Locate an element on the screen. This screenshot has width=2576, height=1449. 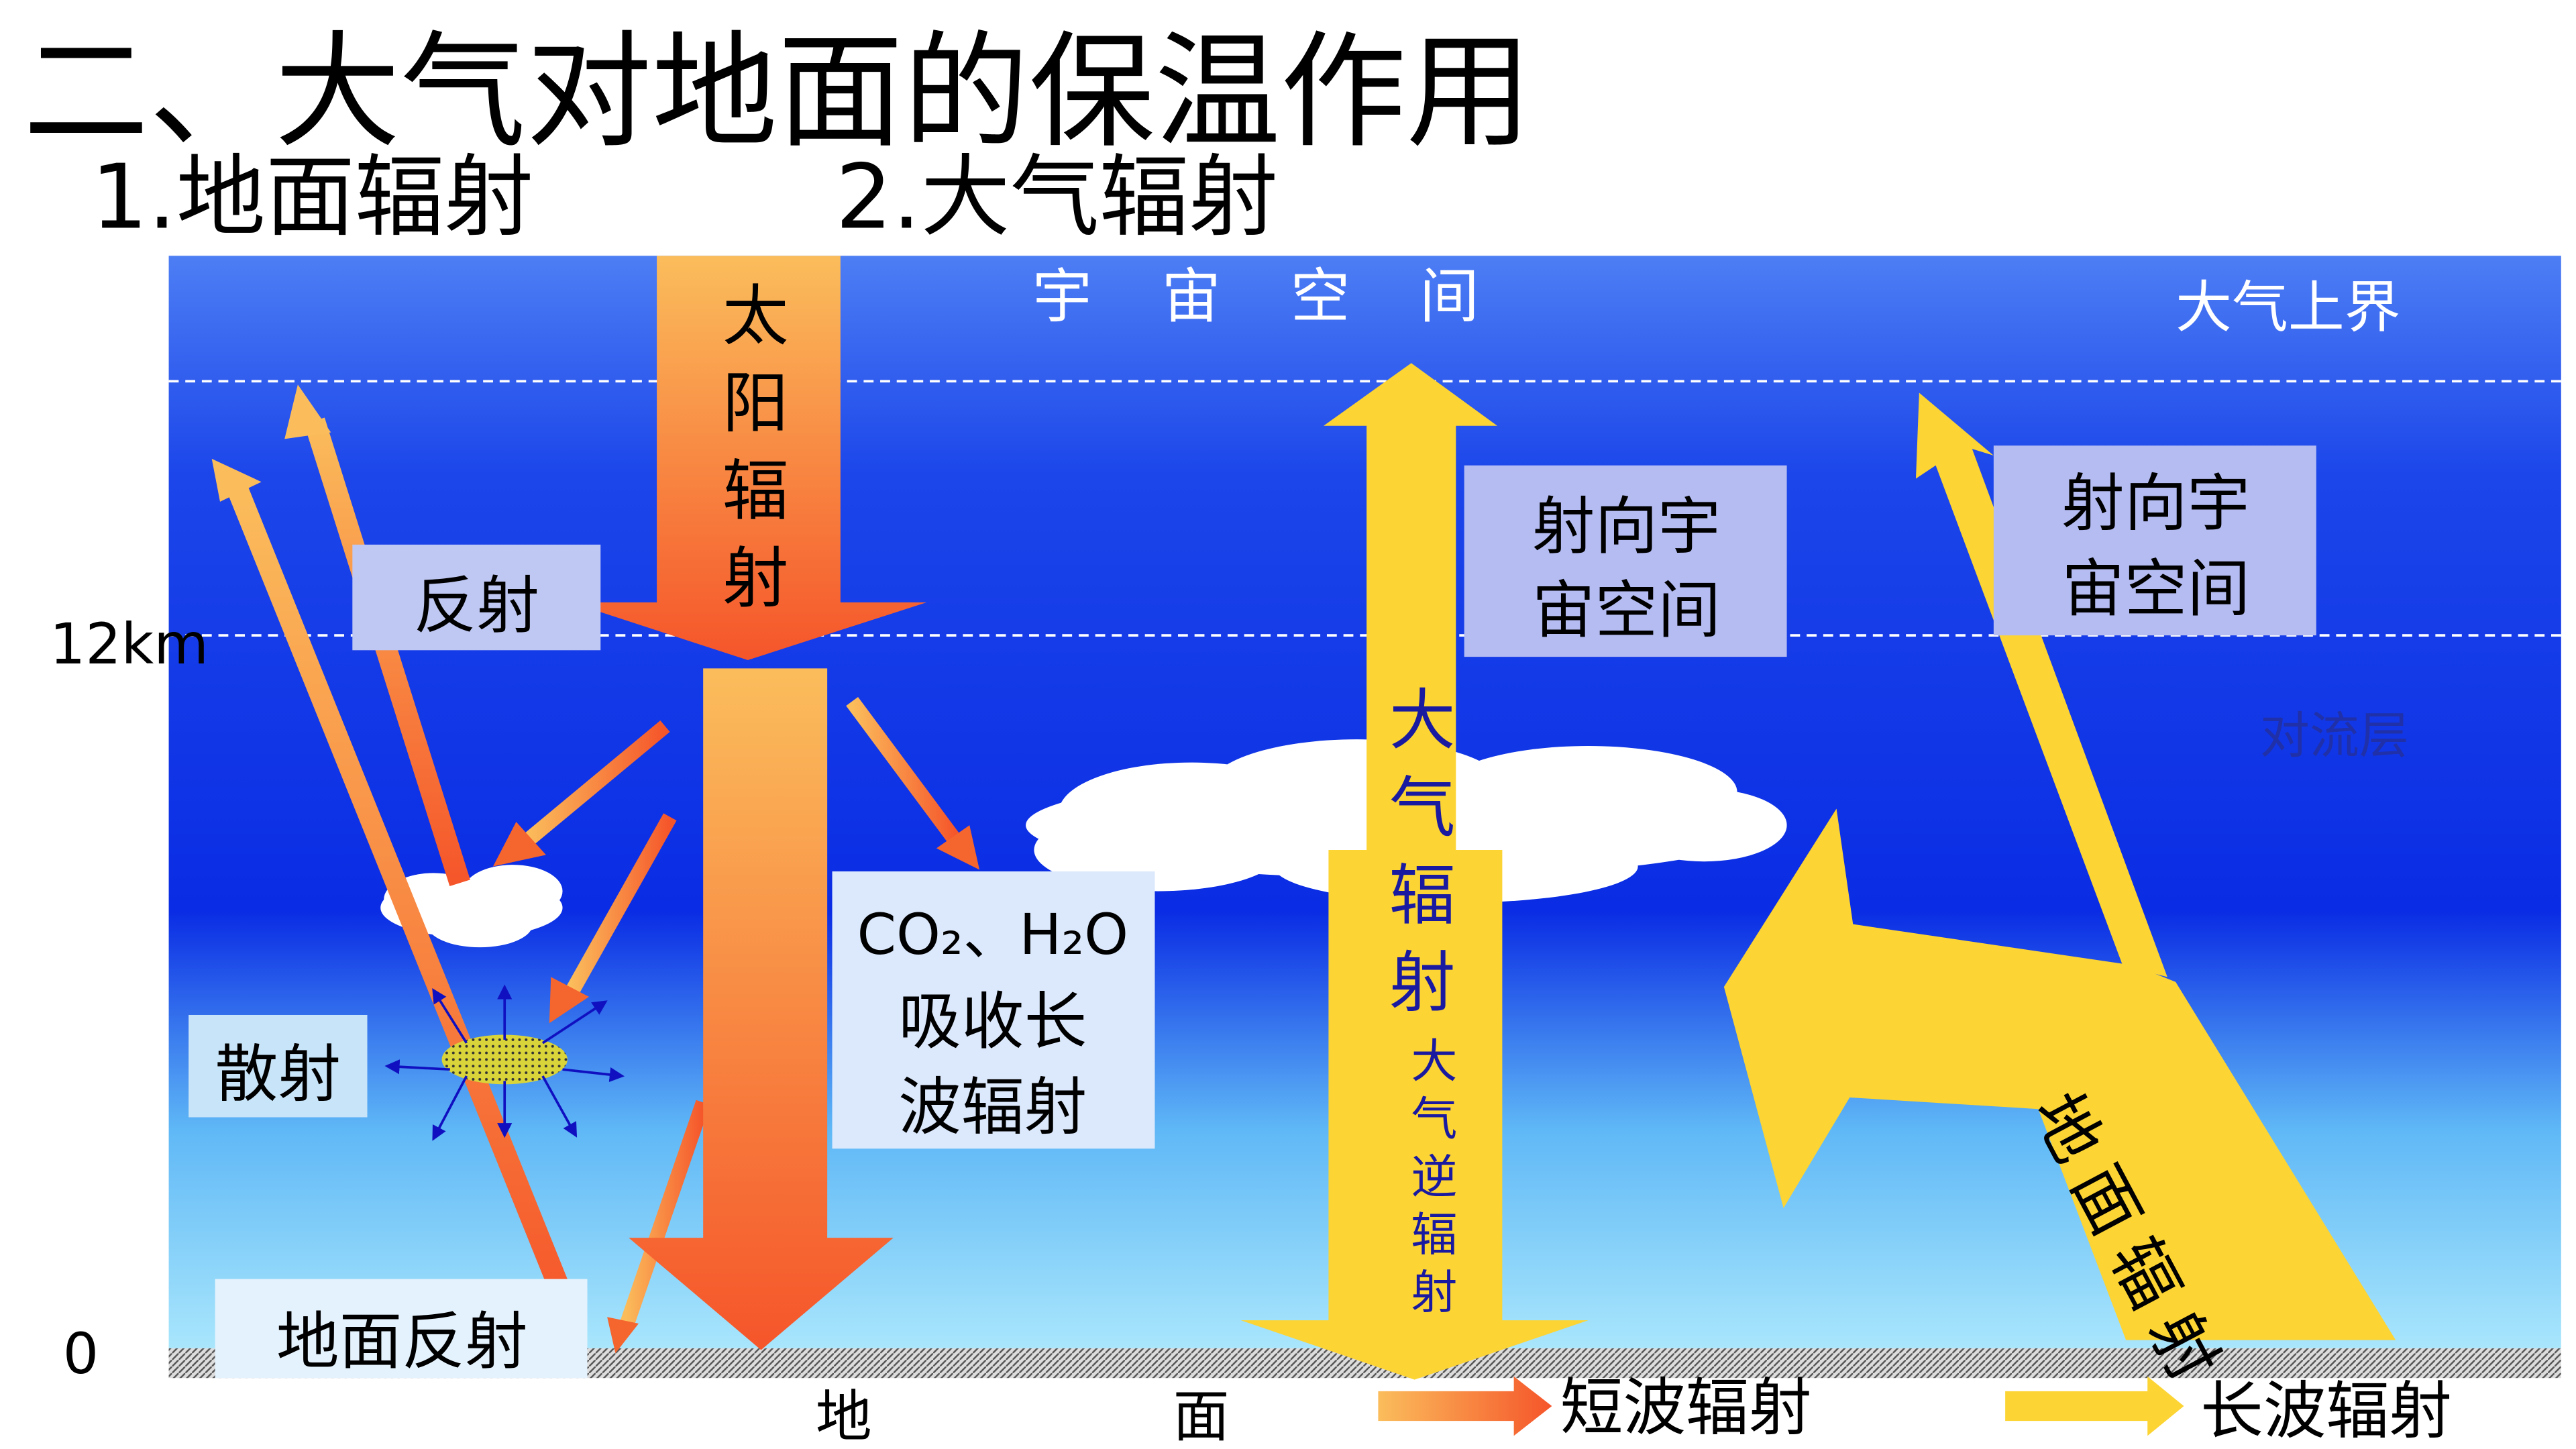
scattering-label: 散射 is located at coordinates (278, 1075).